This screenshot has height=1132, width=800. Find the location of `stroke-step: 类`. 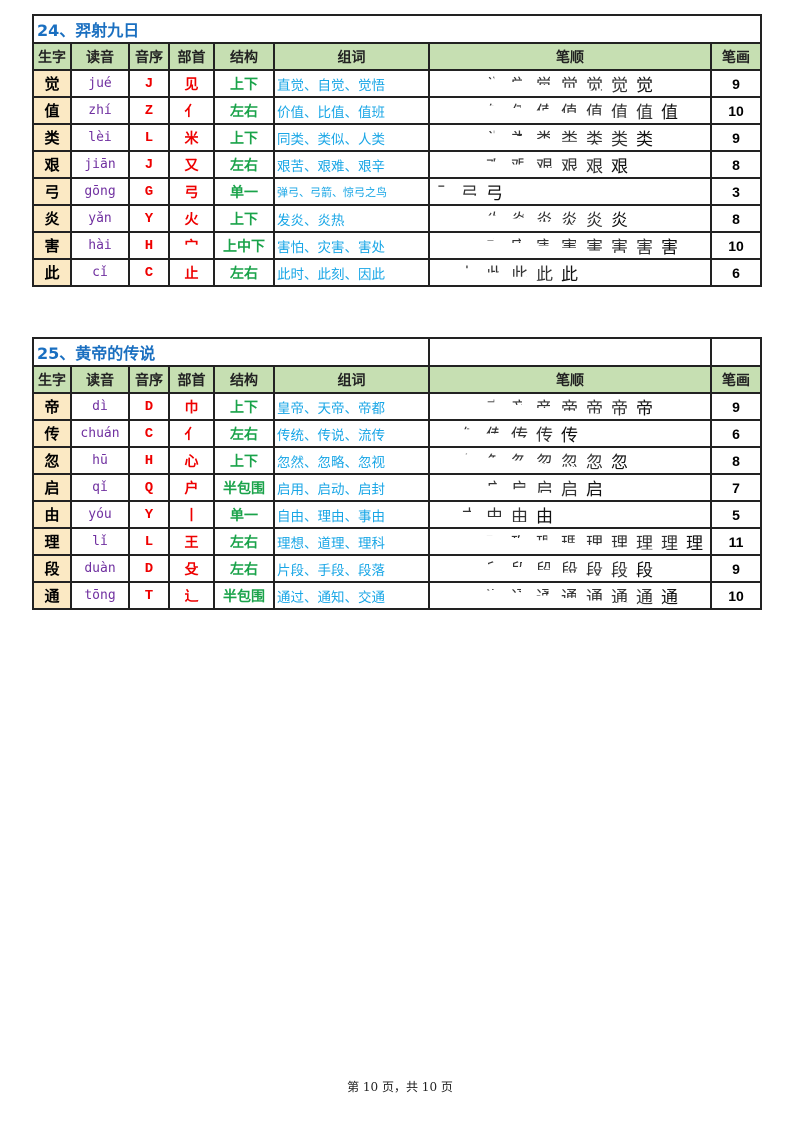

stroke-step: 类 is located at coordinates (519, 140).